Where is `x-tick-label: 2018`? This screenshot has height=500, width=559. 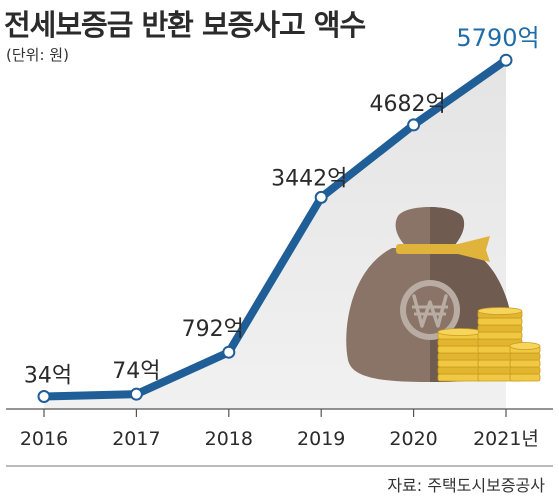
x-tick-label: 2018 is located at coordinates (229, 439).